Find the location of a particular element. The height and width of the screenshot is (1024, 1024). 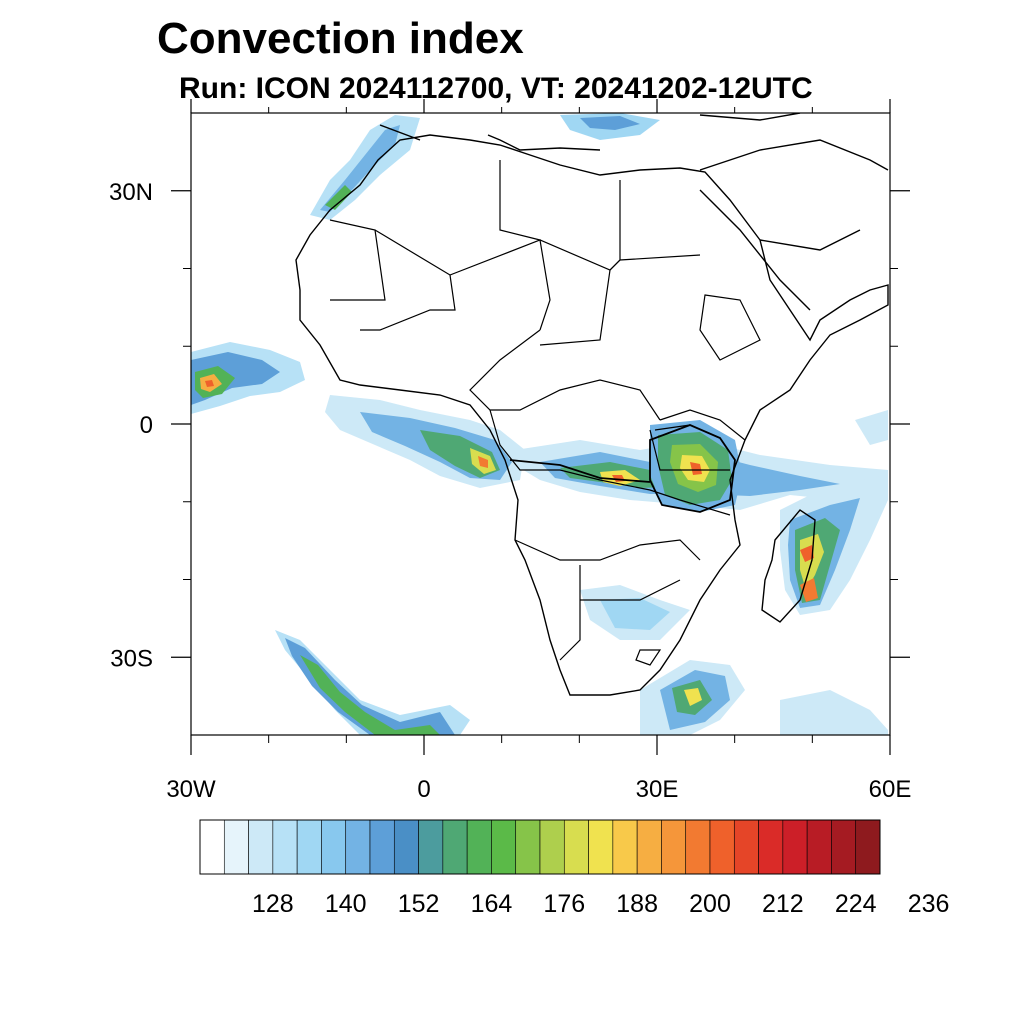

convection-area-south-africa-east is located at coordinates (734, 660).